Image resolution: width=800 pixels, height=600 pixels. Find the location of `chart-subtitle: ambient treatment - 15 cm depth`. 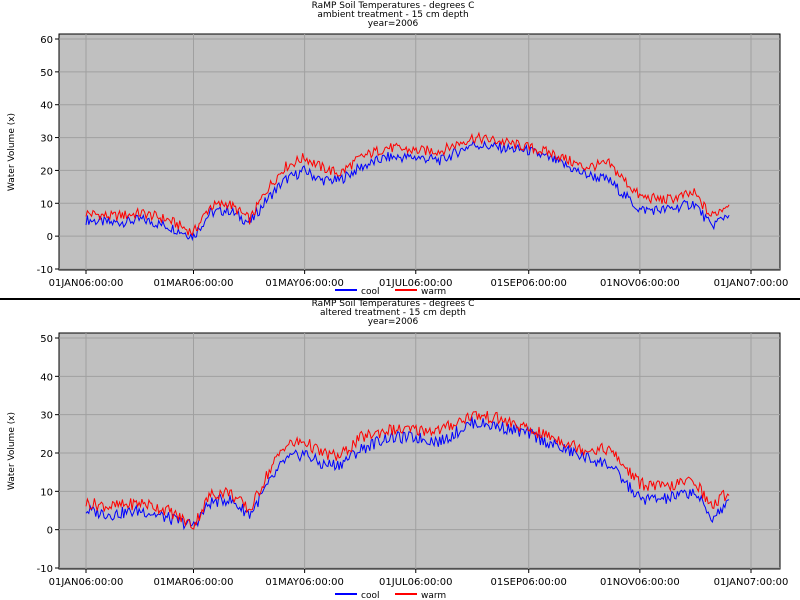

chart-subtitle: ambient treatment - 15 cm depth is located at coordinates (392, 15).